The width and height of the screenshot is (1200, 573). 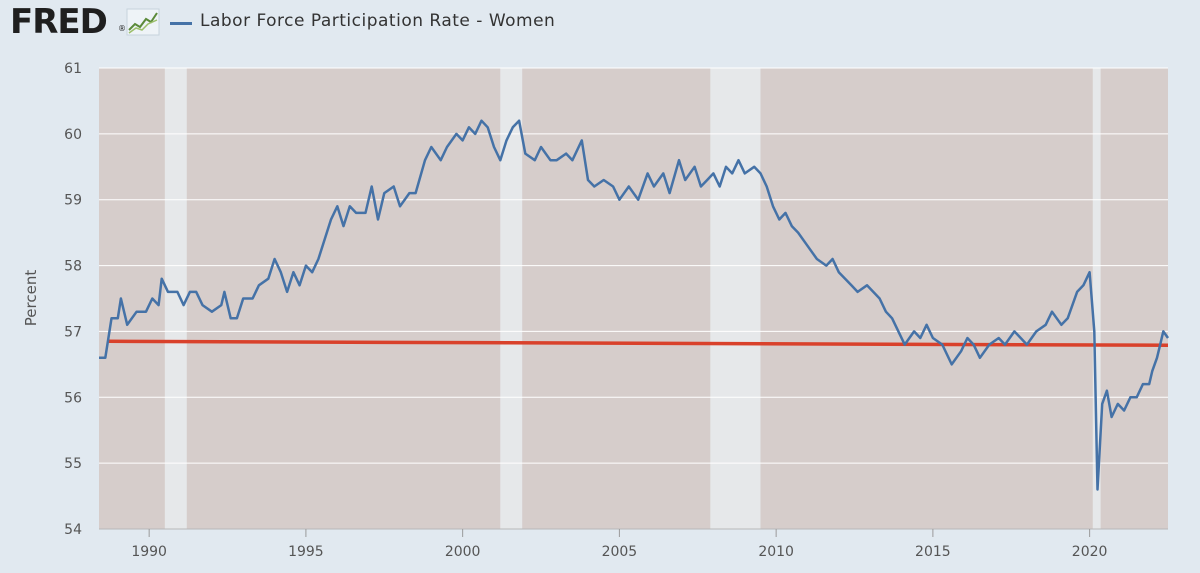 I want to click on fred-logo: FRED, so click(x=59, y=22).